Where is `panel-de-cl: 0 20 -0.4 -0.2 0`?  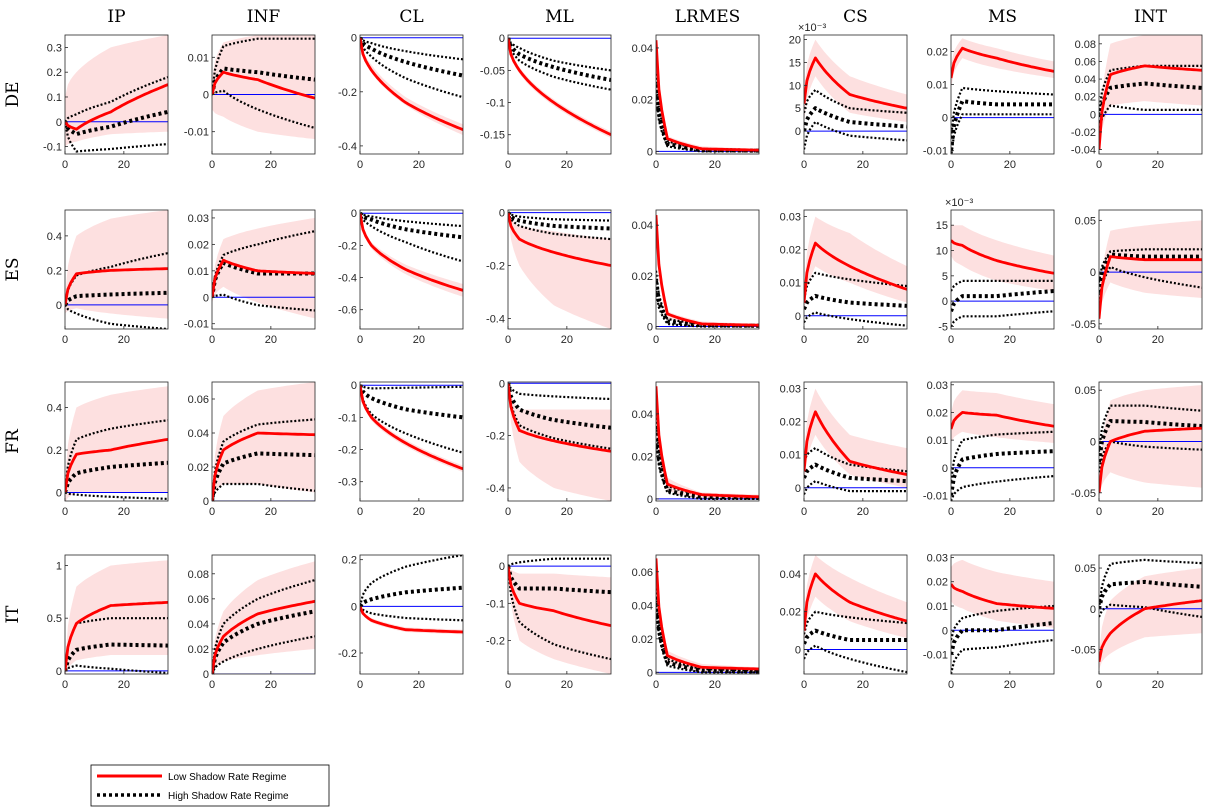
panel-de-cl: 0 20 -0.4 -0.2 0 is located at coordinates (401, 102).